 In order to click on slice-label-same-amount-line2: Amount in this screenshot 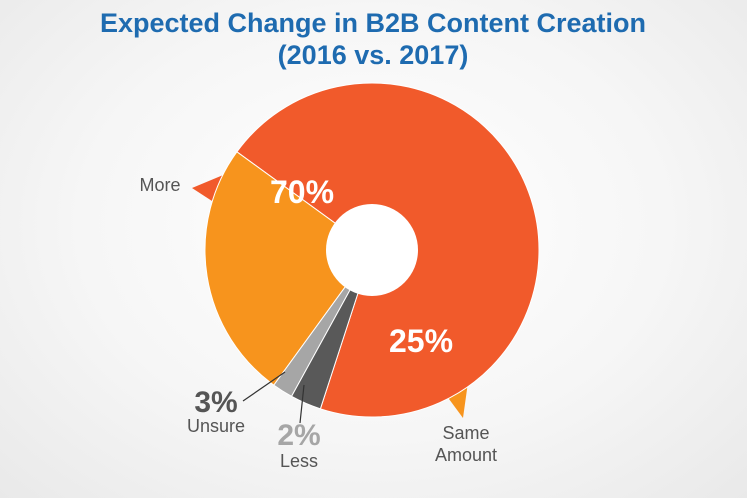, I will do `click(466, 455)`.